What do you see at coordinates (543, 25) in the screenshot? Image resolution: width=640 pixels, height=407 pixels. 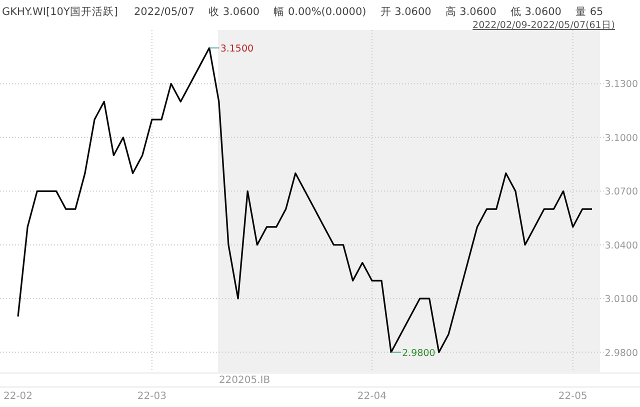 I see `chart-subtitle: 2022/02/09-2022/05/07(61日)` at bounding box center [543, 25].